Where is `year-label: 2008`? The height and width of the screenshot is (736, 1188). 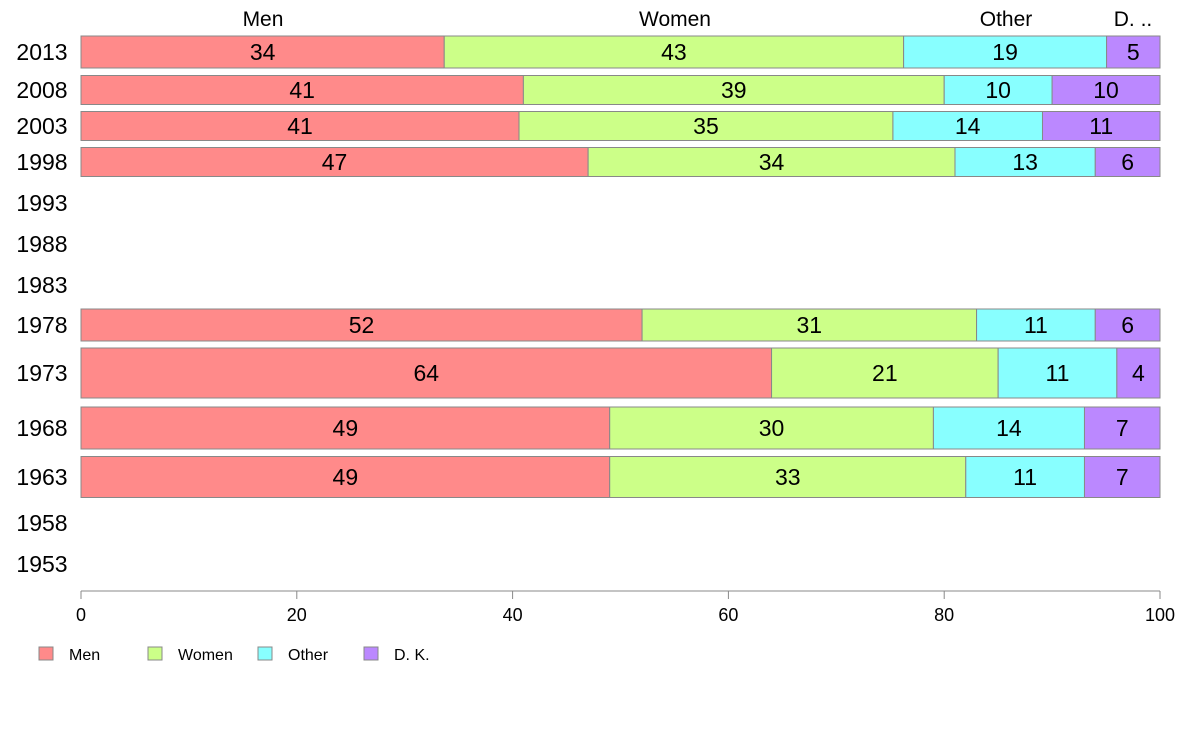 year-label: 2008 is located at coordinates (41, 90).